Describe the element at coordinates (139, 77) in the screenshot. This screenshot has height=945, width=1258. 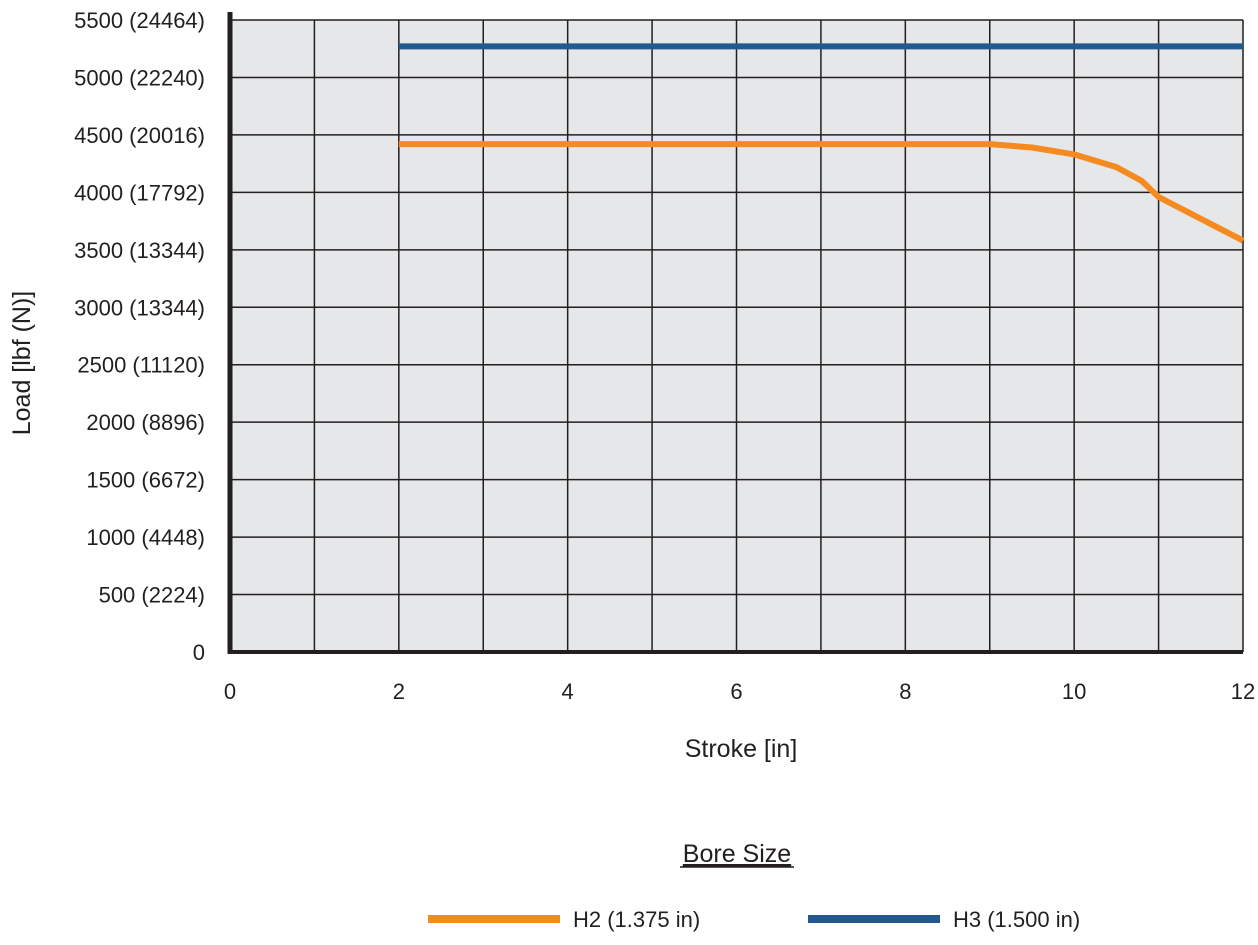
I see `y-tick-label: 5000 (22240)` at that location.